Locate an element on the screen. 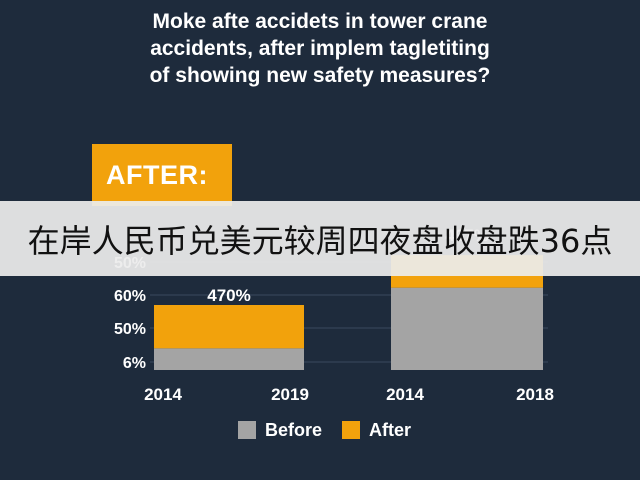 The height and width of the screenshot is (480, 640). bar-value-label: 470% is located at coordinates (228, 295).